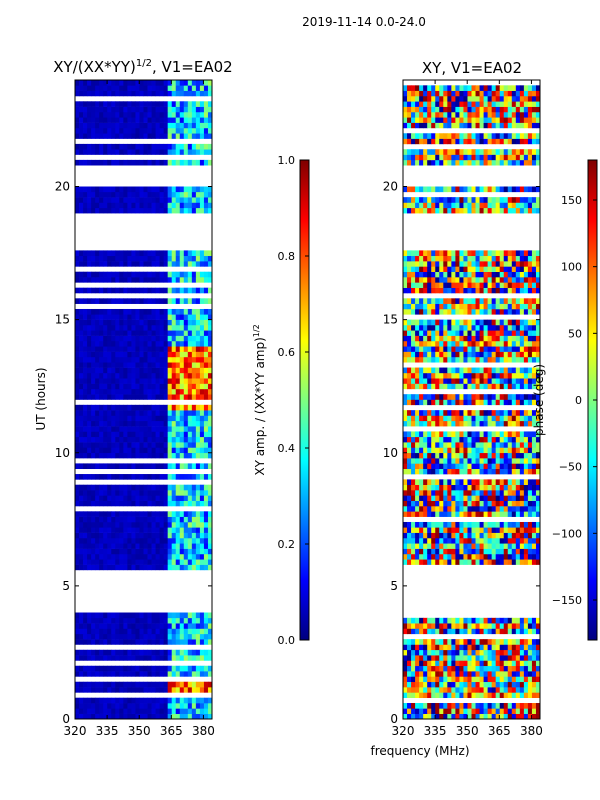  Describe the element at coordinates (139, 731) in the screenshot. I see `x-tick-label: 350` at that location.